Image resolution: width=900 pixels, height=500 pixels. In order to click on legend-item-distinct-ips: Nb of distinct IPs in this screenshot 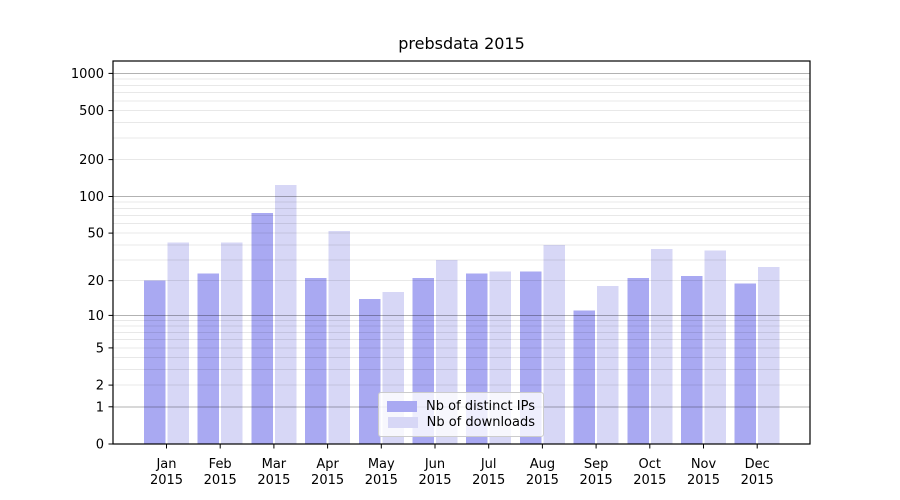, I will do `click(460, 406)`.